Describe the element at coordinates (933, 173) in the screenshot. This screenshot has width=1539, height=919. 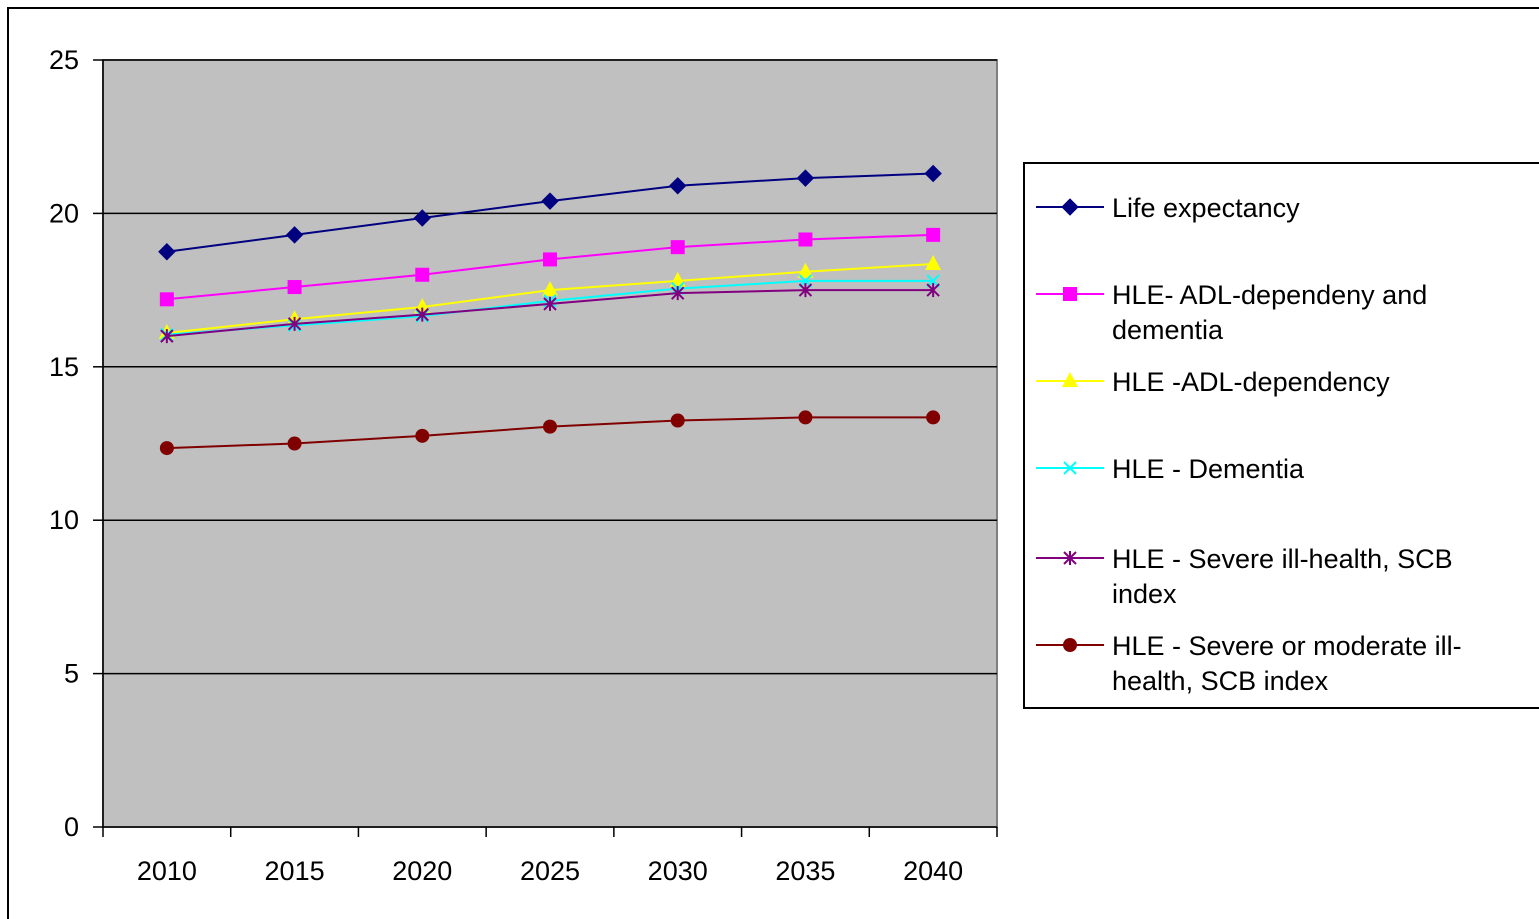
I see `series-0-point-2040` at that location.